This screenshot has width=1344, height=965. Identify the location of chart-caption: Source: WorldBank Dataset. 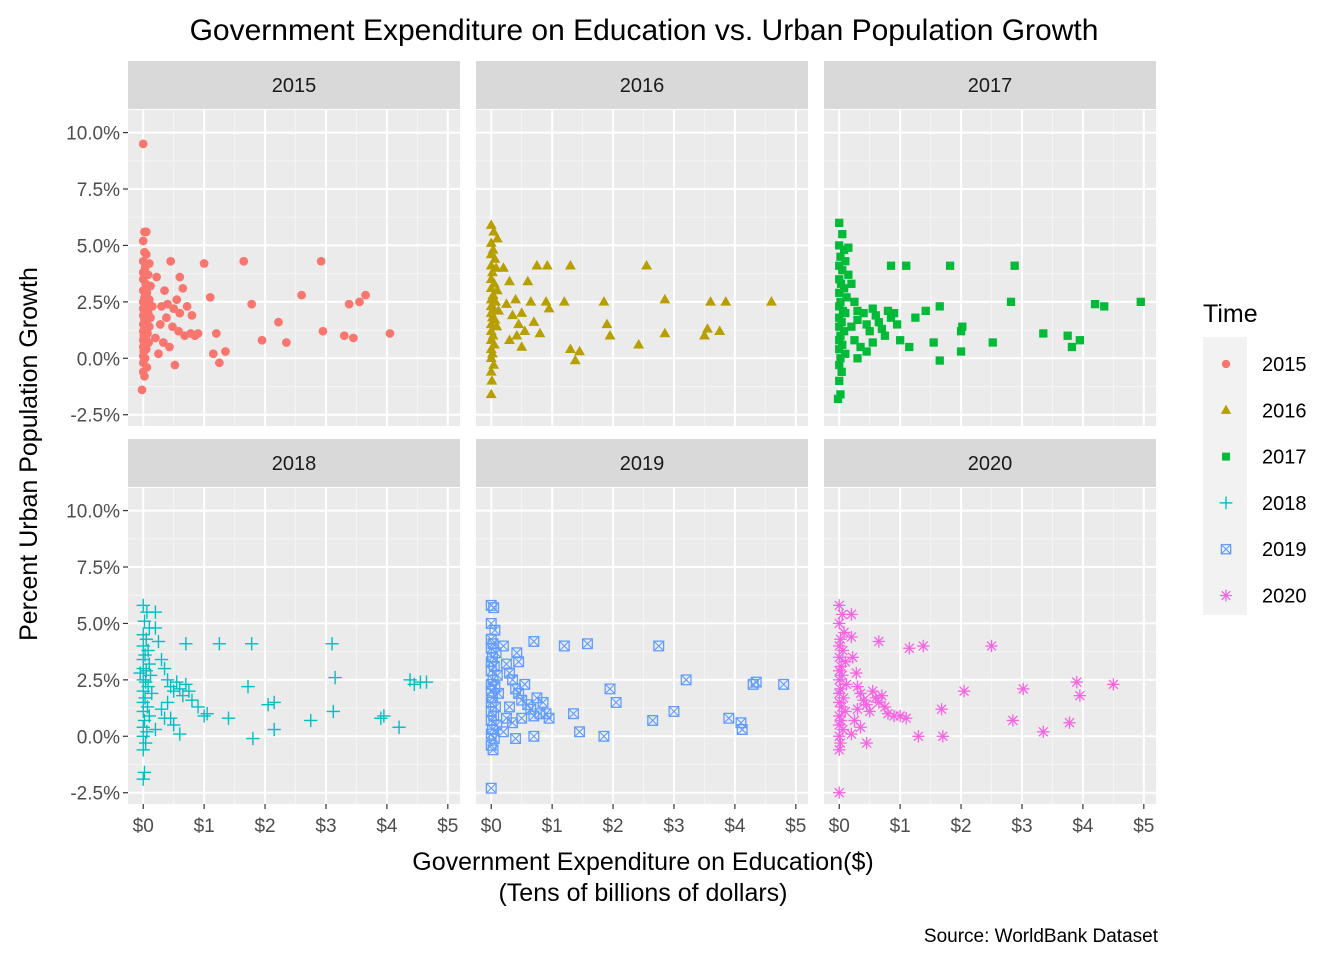
(1041, 936).